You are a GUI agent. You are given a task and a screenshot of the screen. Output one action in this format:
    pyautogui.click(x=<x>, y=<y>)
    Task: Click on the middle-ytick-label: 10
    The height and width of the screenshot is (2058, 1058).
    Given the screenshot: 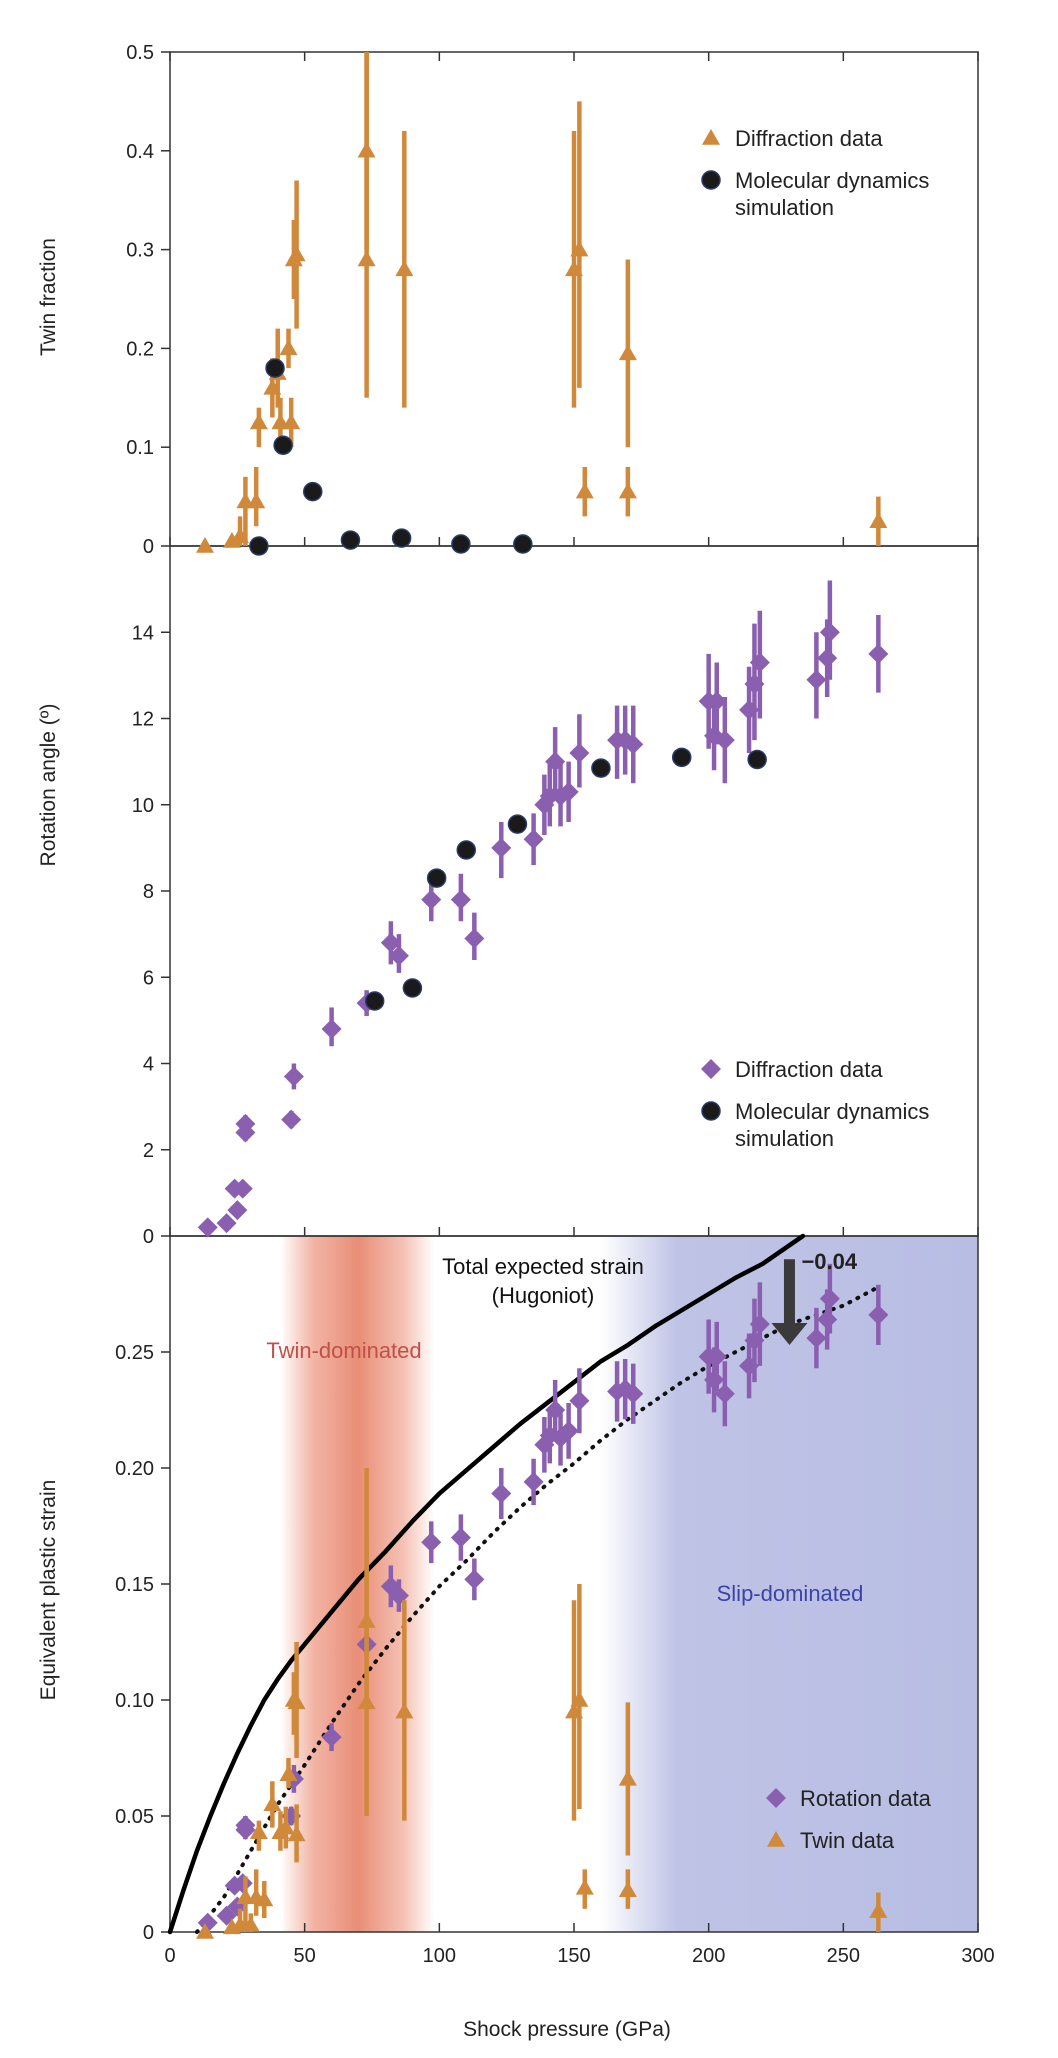 What is the action you would take?
    pyautogui.click(x=143, y=806)
    